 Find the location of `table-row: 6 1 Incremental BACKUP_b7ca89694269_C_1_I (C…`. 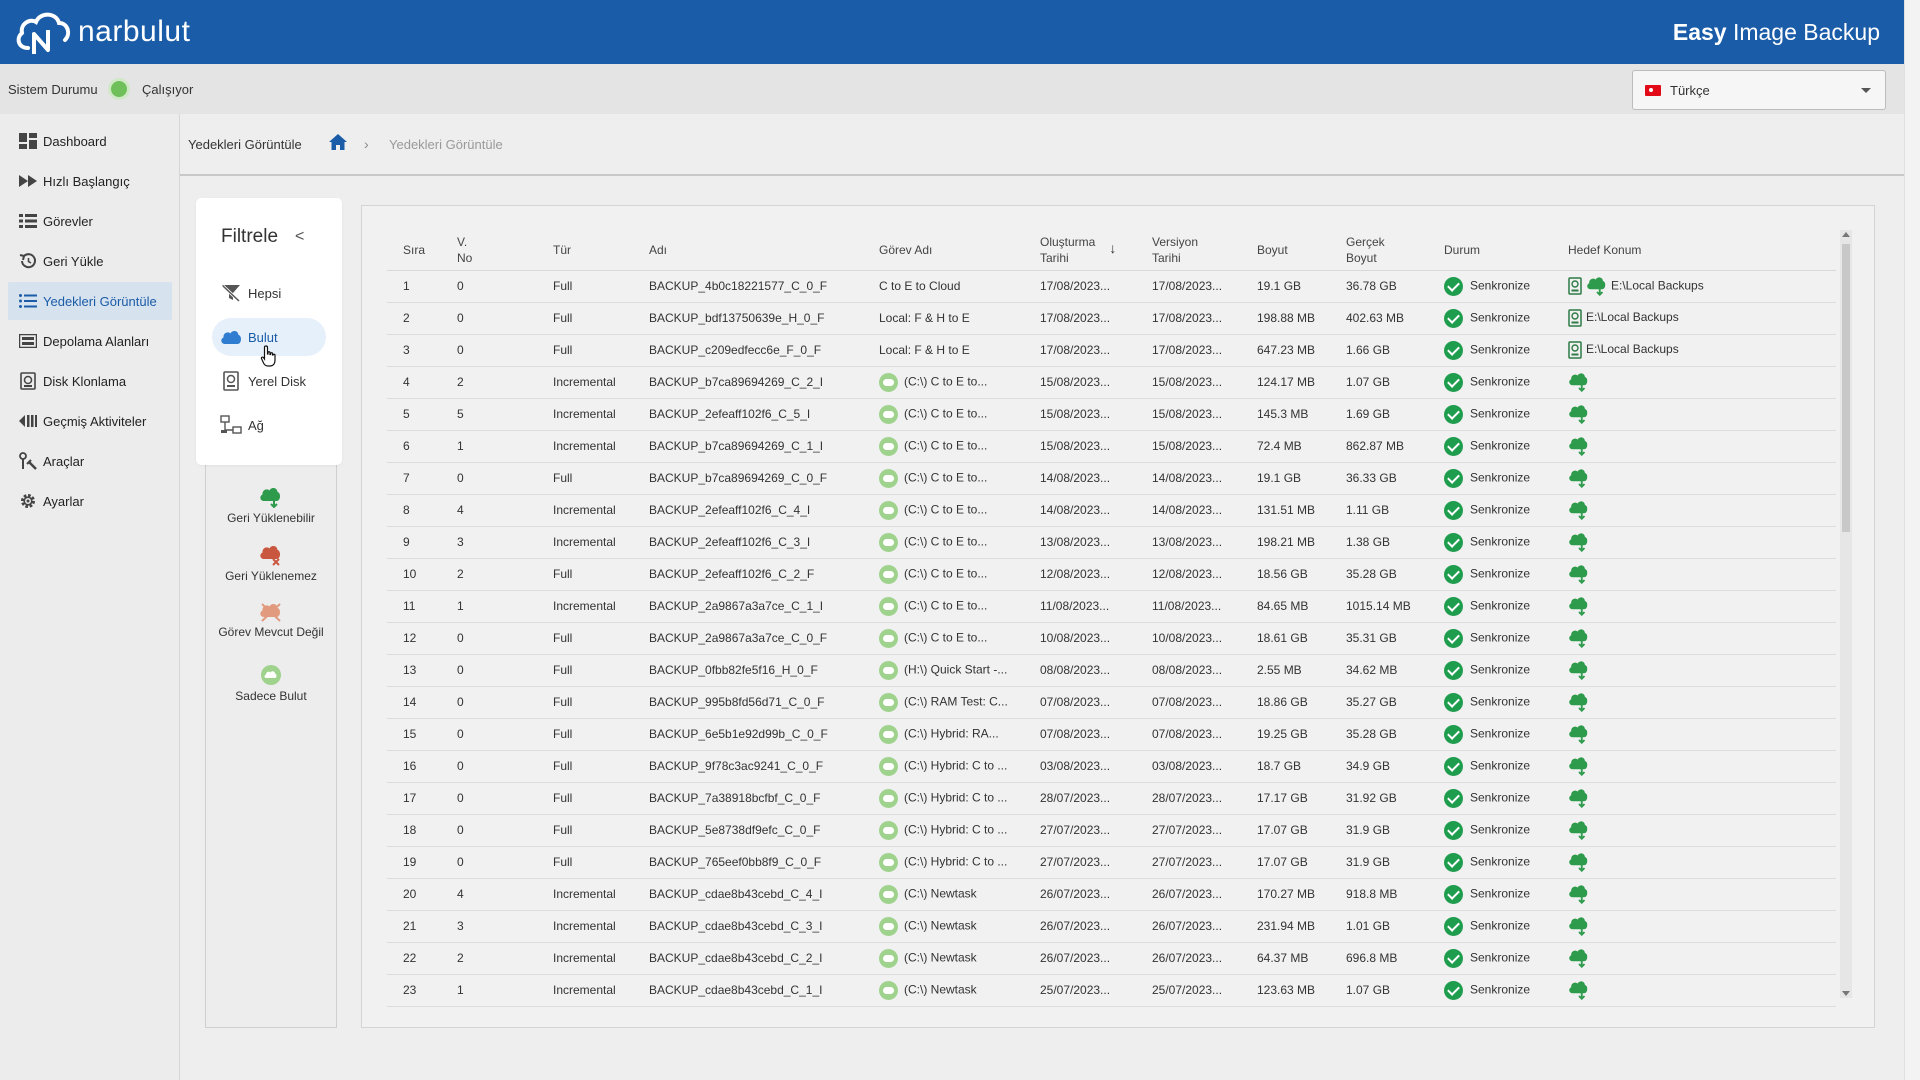

table-row: 6 1 Incremental BACKUP_b7ca89694269_C_1_I (C… is located at coordinates (1111, 446).